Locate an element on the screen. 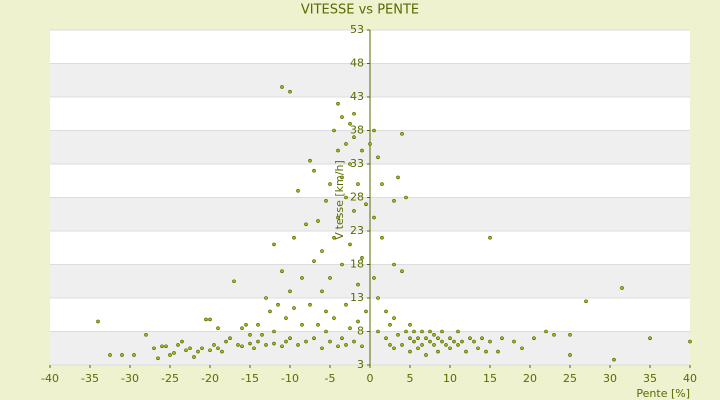  x-tick-label: 25 is located at coordinates (570, 378).